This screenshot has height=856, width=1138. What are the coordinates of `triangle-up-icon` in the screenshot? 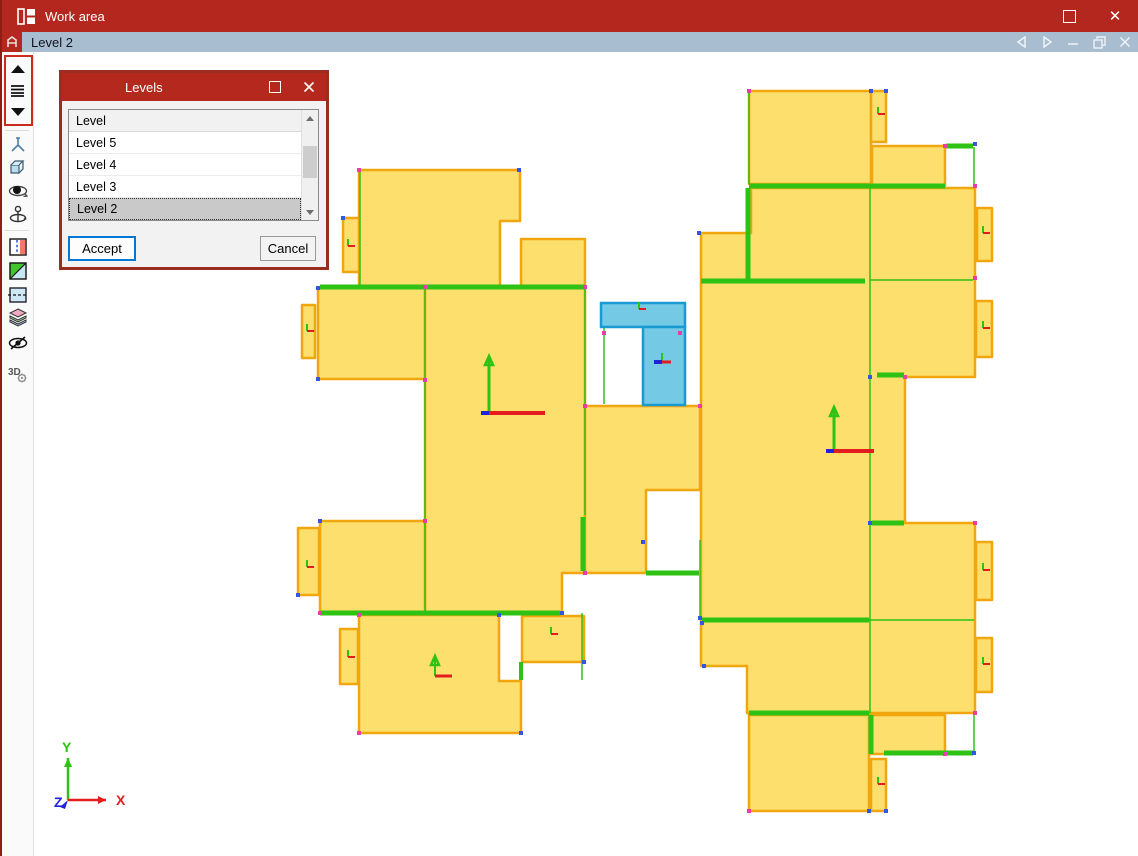 It's located at (17, 69).